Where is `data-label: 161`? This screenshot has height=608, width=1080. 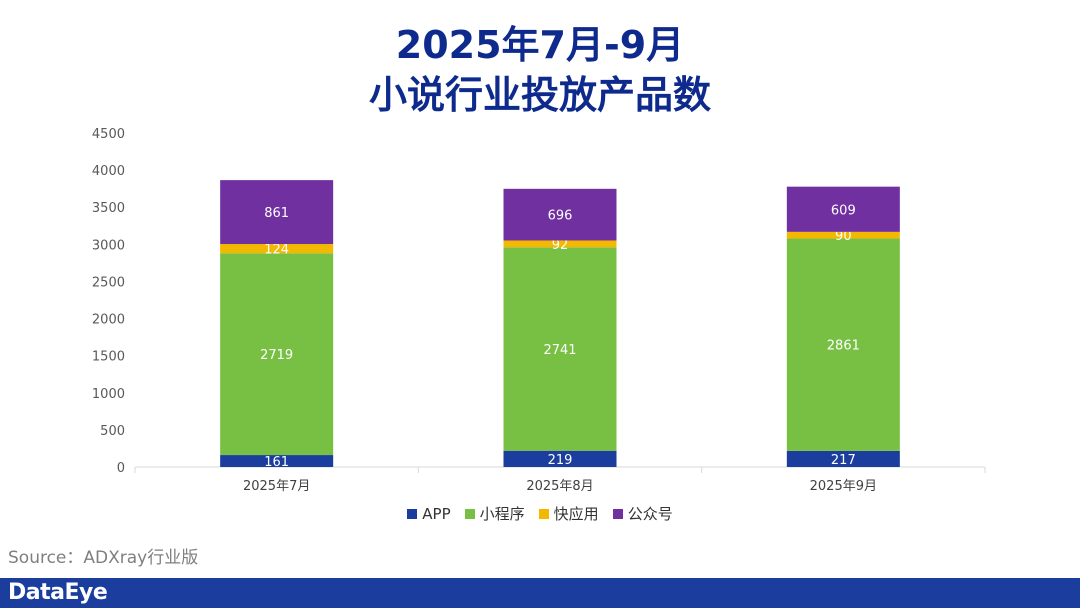
data-label: 161 is located at coordinates (276, 462).